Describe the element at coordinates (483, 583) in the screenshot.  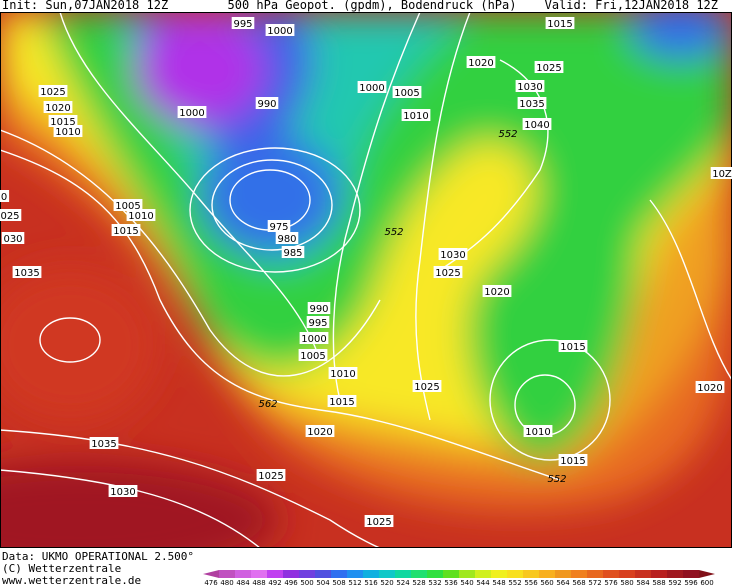
I see `colorbar-tick-label: 544` at that location.